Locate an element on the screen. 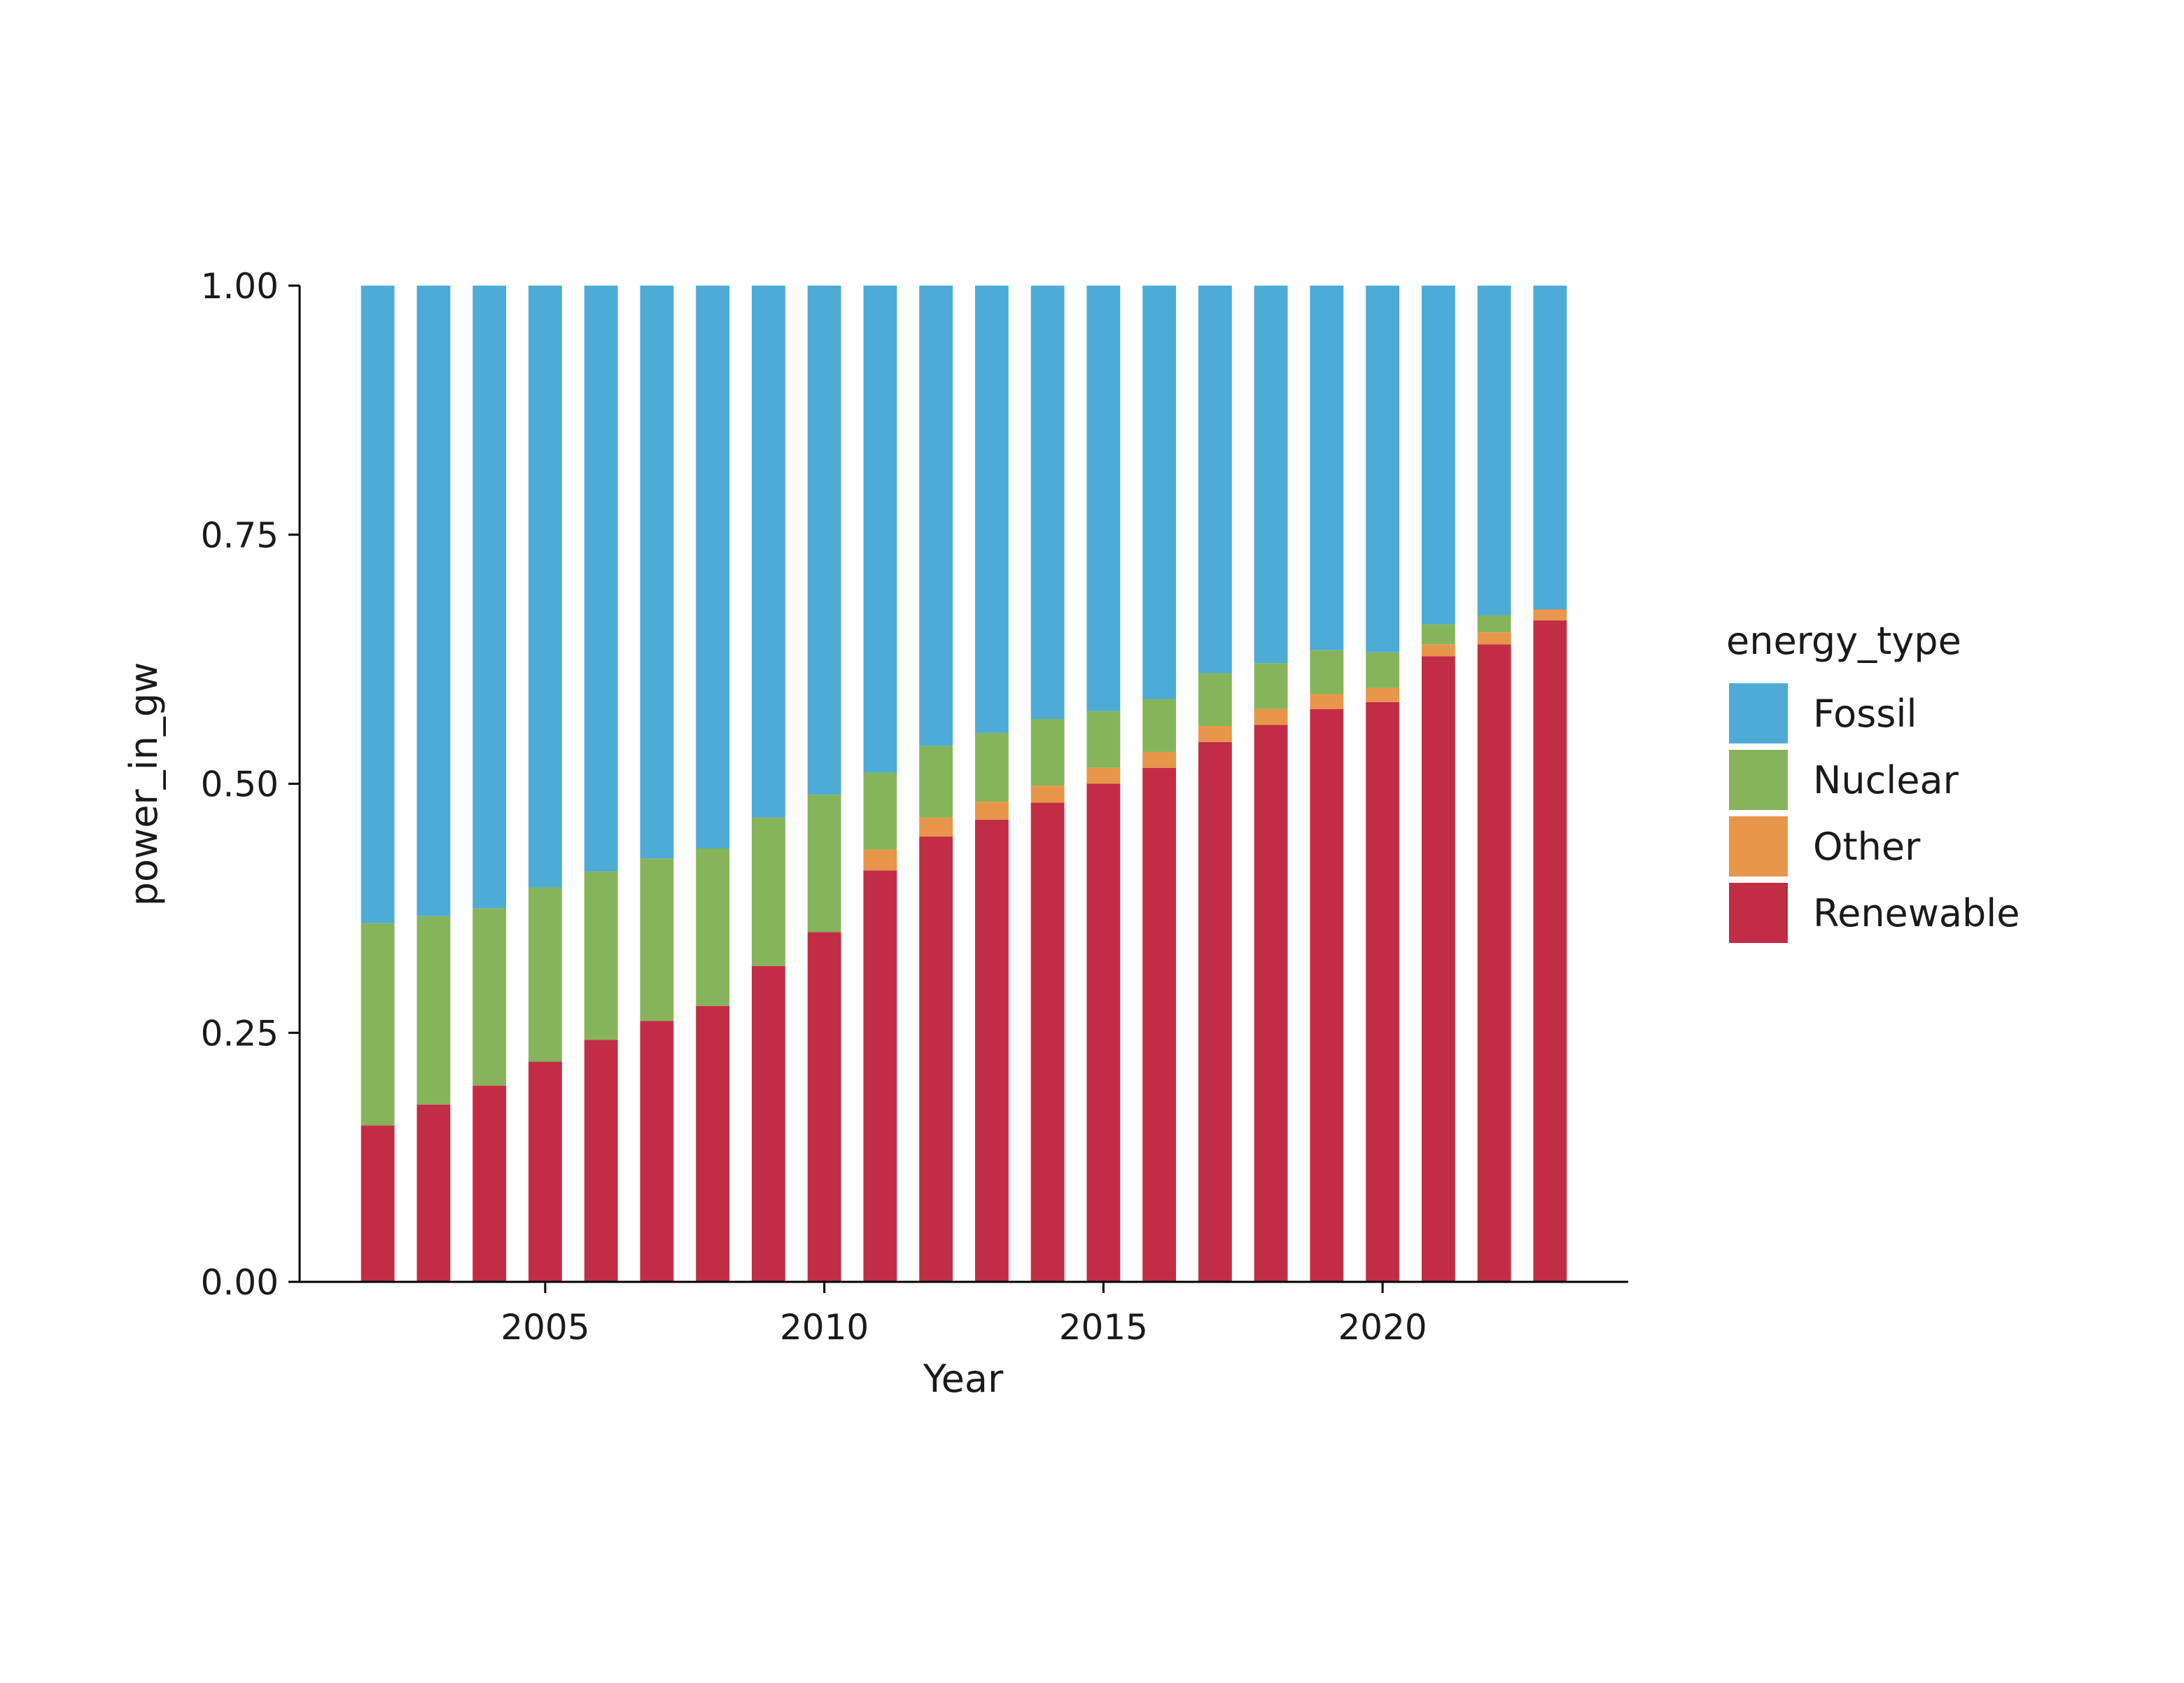 This screenshot has width=2184, height=1683. bar-nuclear-2005 is located at coordinates (545, 974).